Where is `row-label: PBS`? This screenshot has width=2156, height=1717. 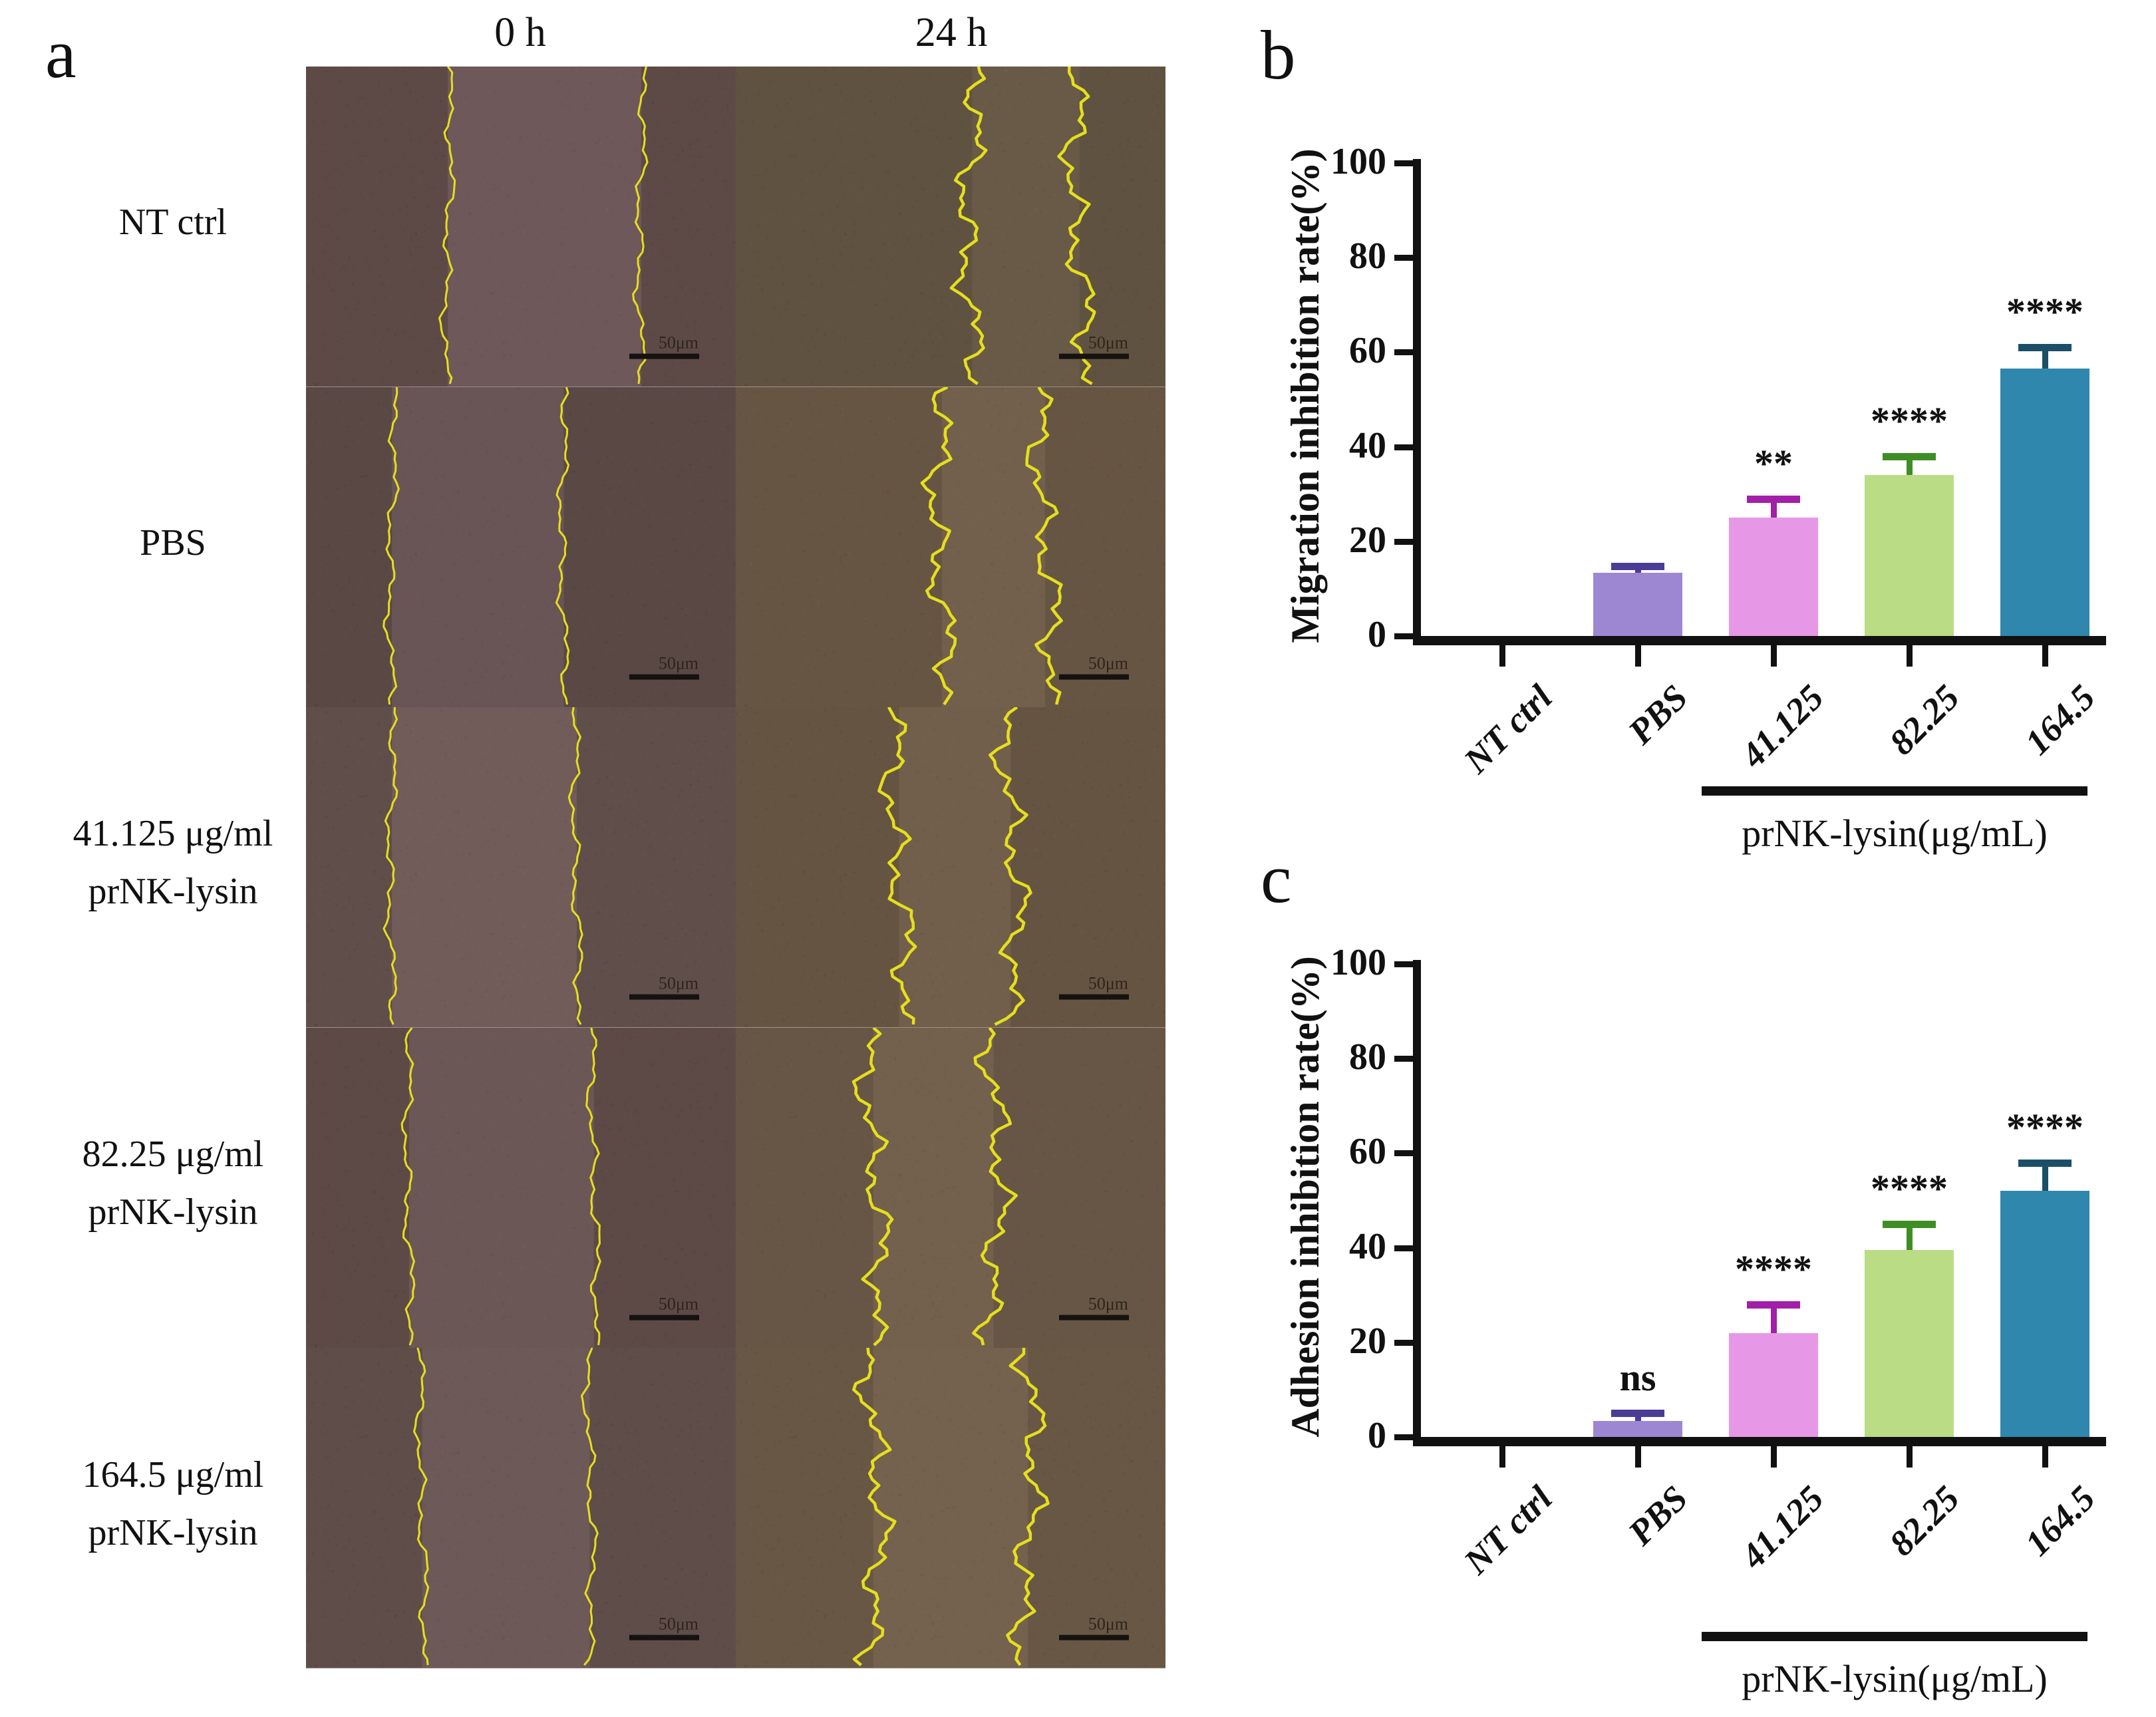
row-label: PBS is located at coordinates (173, 543).